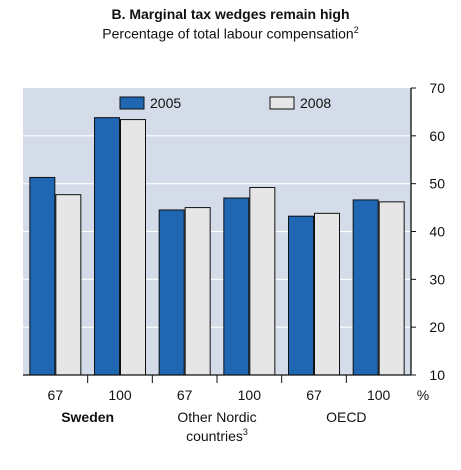 The height and width of the screenshot is (470, 461). What do you see at coordinates (437, 232) in the screenshot?
I see `y-tick-label: 40` at bounding box center [437, 232].